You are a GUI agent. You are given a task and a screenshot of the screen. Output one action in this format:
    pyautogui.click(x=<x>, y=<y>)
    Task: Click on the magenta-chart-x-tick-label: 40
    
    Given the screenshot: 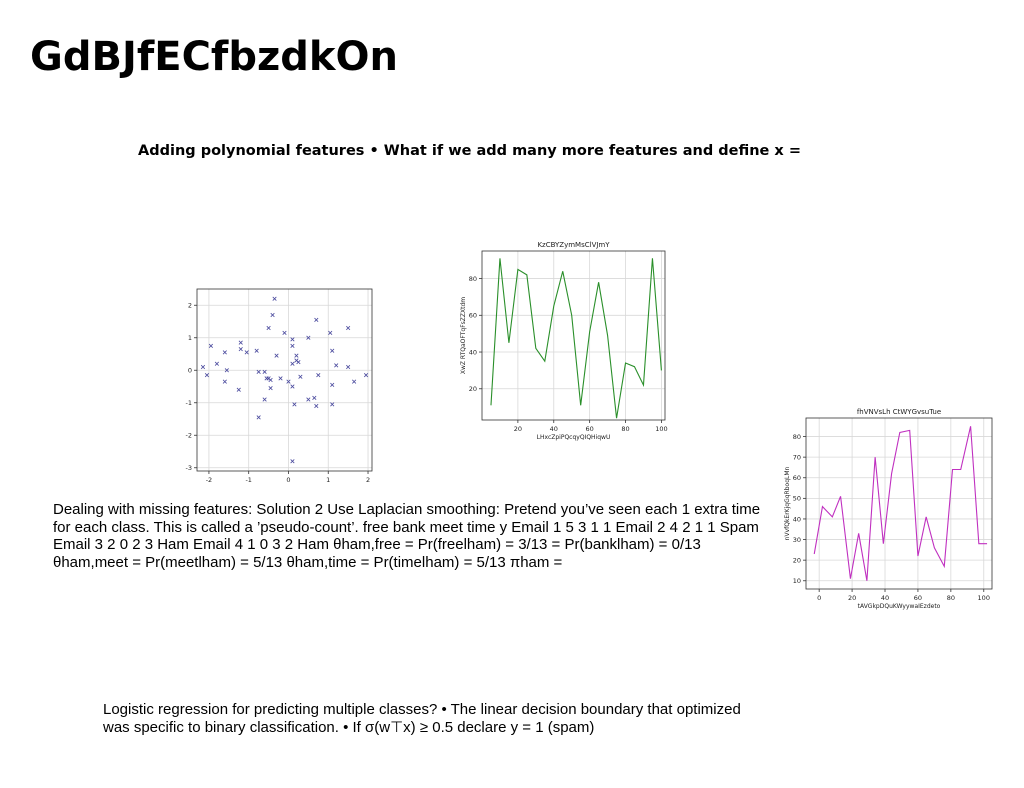 What is the action you would take?
    pyautogui.click(x=885, y=598)
    